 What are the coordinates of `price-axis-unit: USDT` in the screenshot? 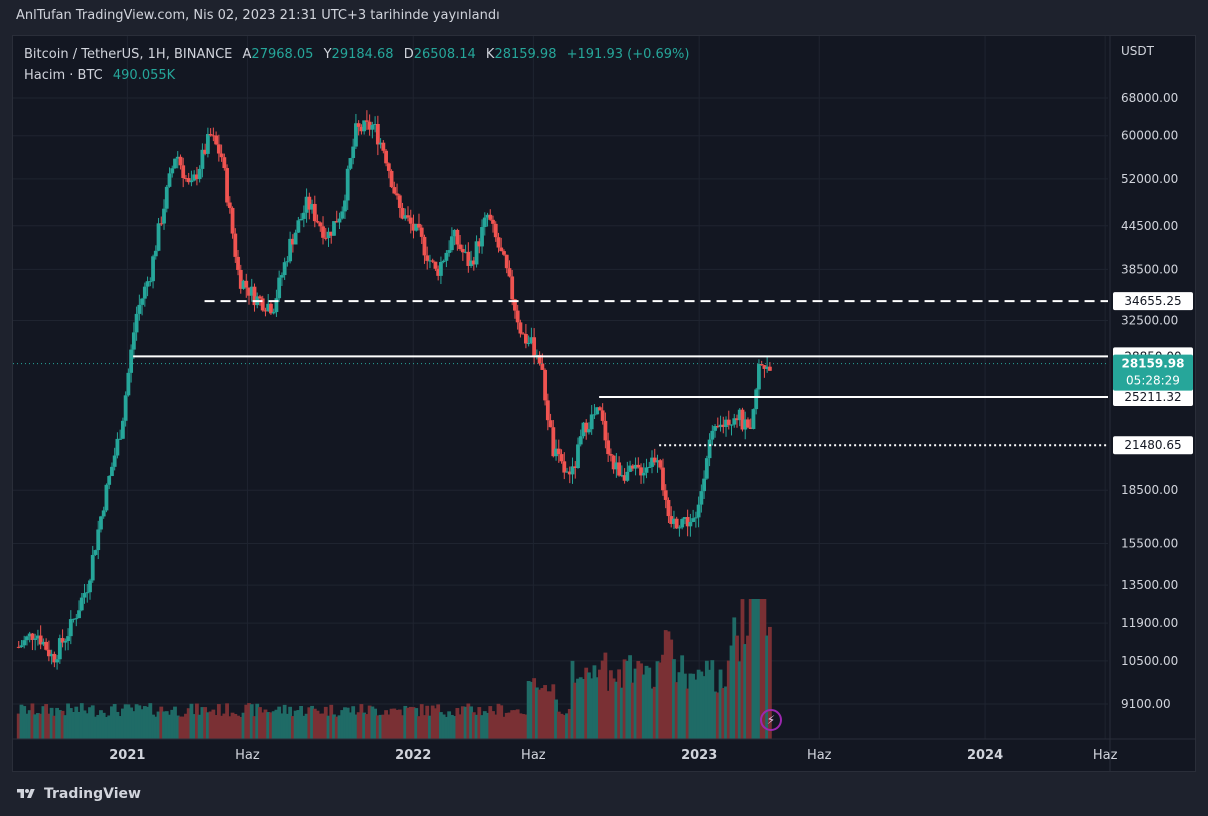 It's located at (1137, 51).